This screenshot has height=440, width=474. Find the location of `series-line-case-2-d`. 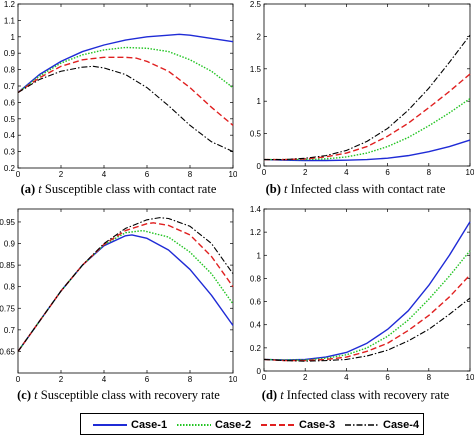

series-line-case-2-d is located at coordinates (367, 305).